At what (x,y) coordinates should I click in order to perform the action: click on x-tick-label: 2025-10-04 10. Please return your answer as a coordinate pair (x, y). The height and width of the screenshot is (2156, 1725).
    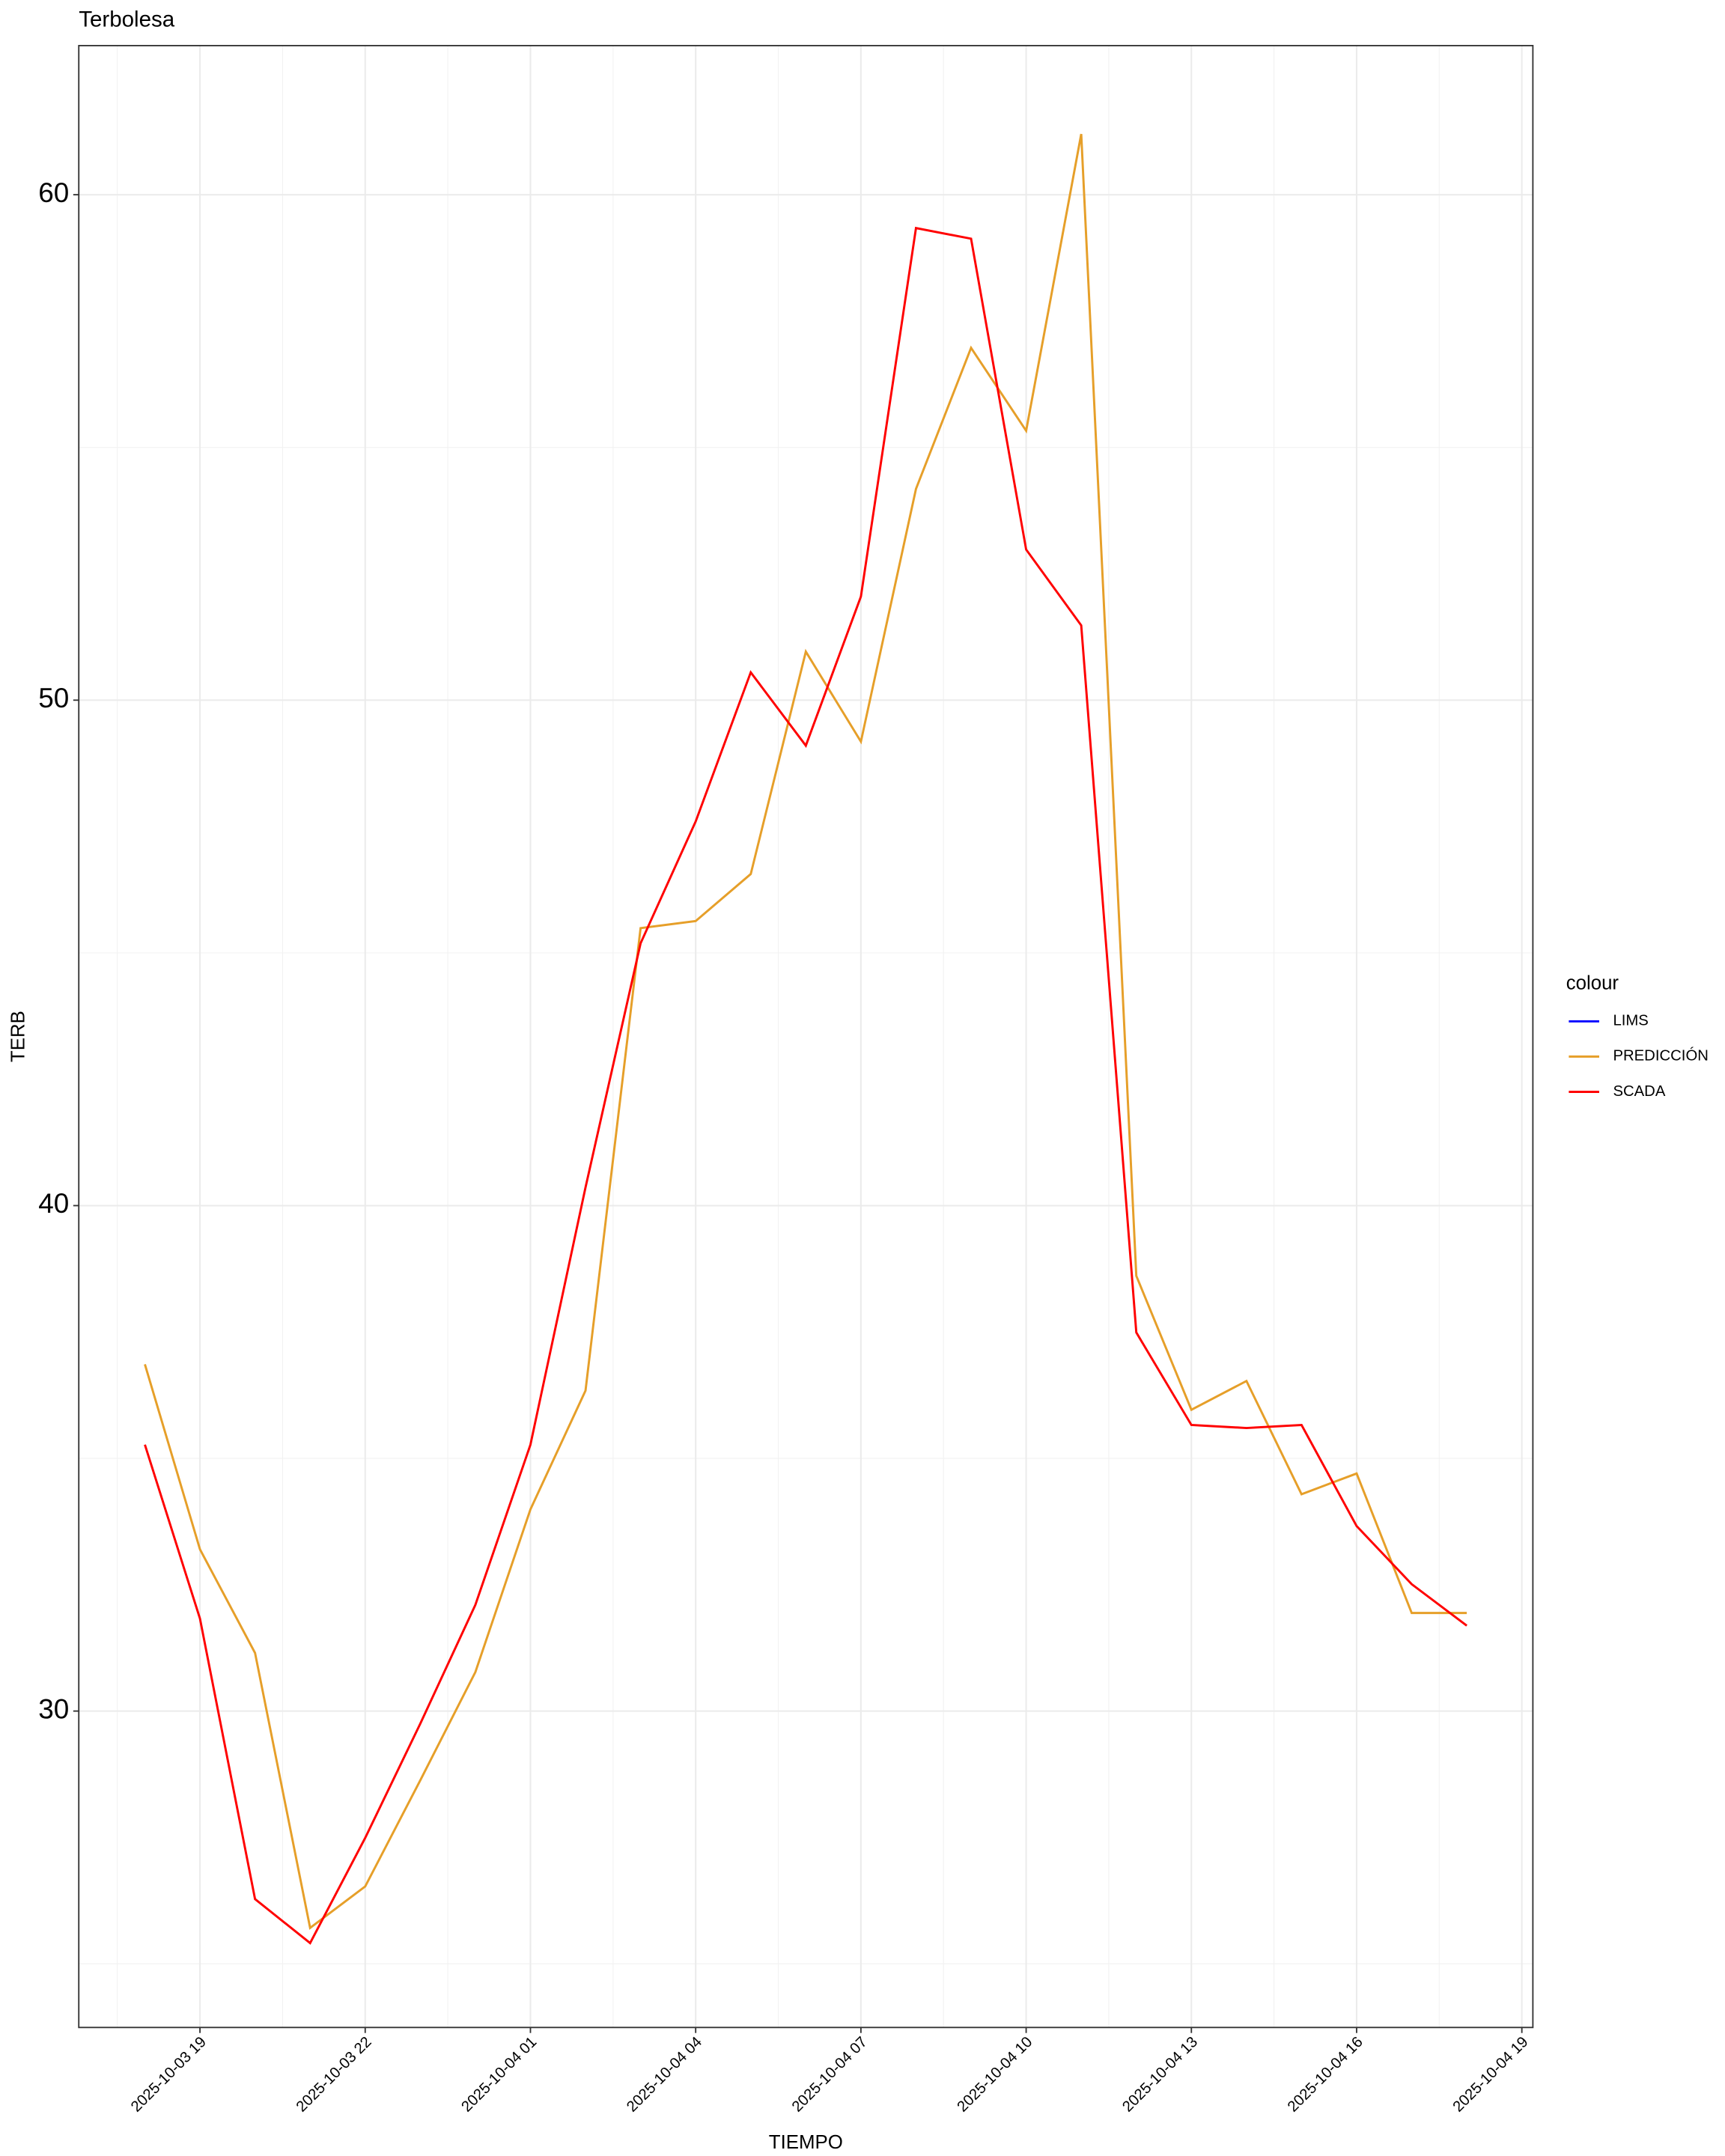
    Looking at the image, I should click on (995, 2075).